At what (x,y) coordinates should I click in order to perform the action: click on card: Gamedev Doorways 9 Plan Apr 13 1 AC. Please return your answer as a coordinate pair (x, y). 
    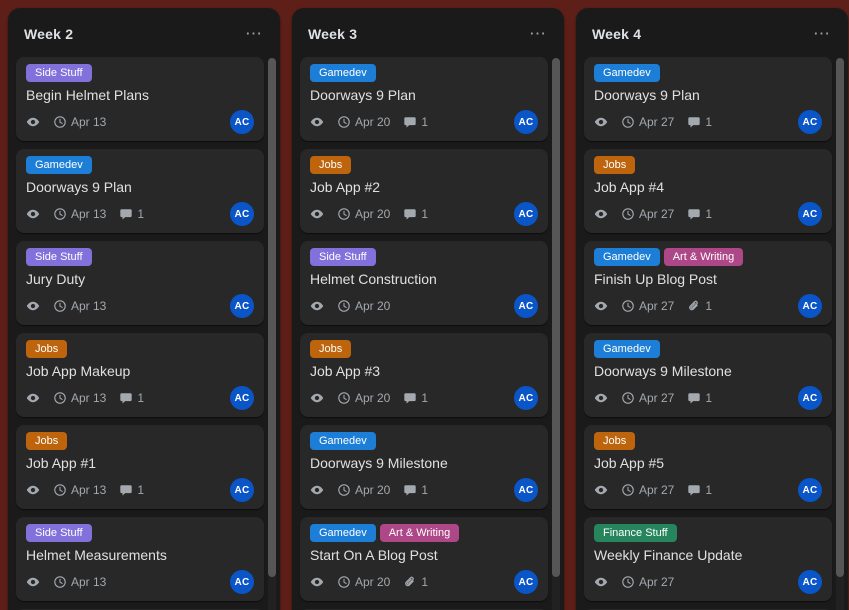
    Looking at the image, I should click on (140, 191).